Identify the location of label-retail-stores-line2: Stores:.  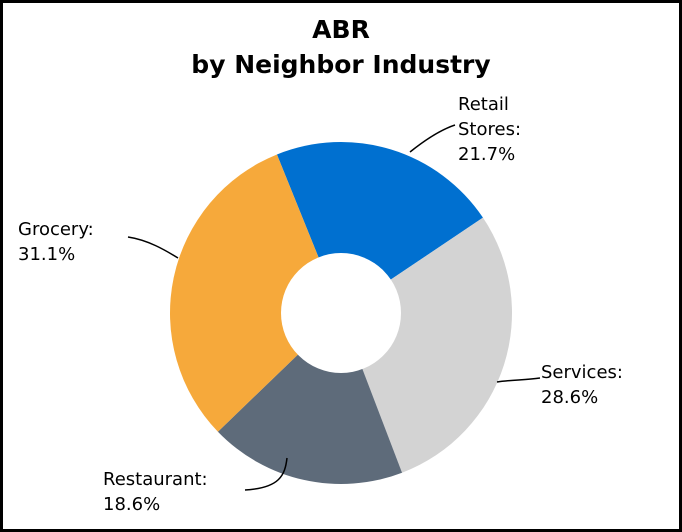
(489, 129).